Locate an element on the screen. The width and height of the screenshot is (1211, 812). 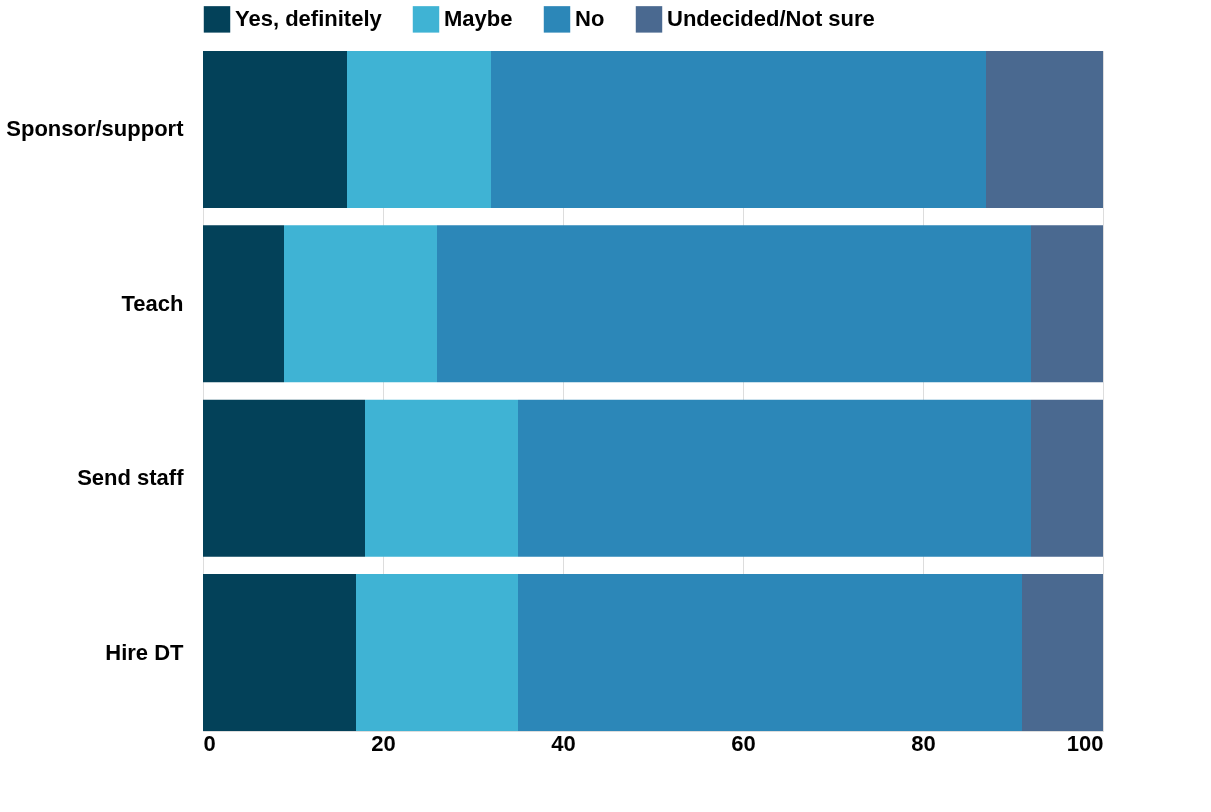
x-tick-label: 80 is located at coordinates (923, 743).